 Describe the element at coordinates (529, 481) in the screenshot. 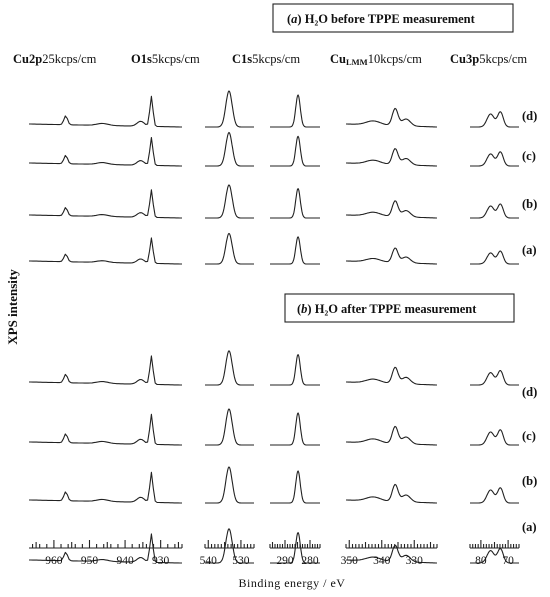

I see `sample-label-b-b: (b)` at that location.